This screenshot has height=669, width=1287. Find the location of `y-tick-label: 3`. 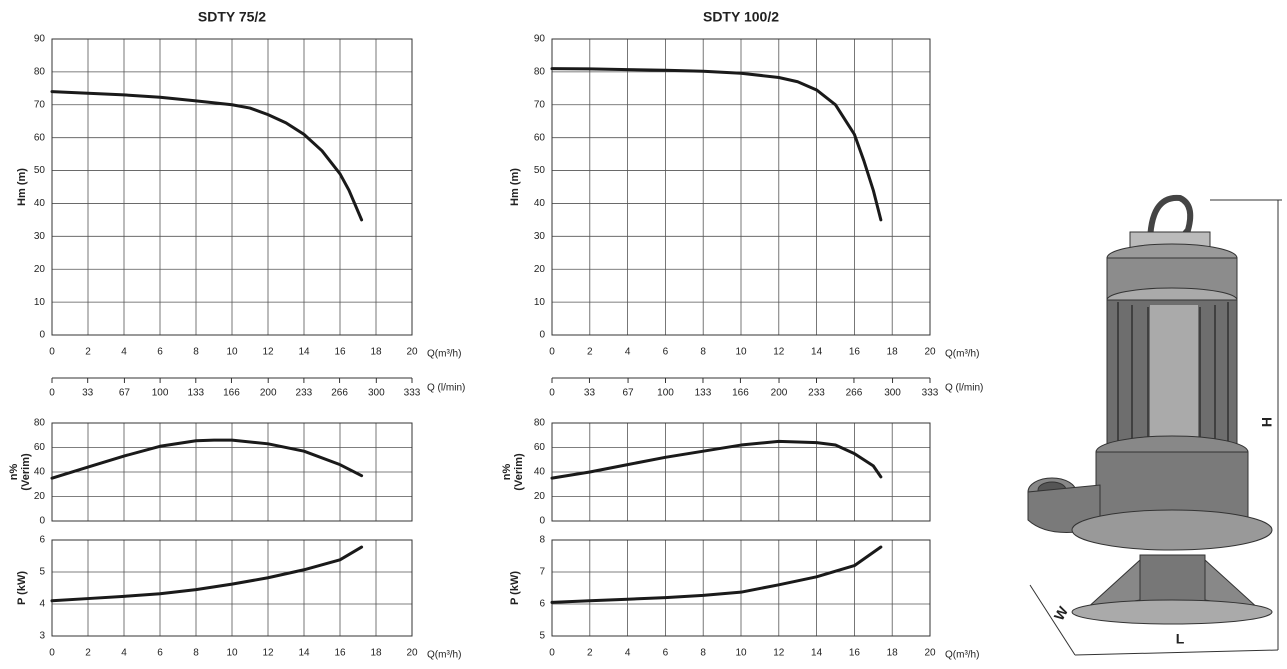

y-tick-label: 3 is located at coordinates (42, 636).